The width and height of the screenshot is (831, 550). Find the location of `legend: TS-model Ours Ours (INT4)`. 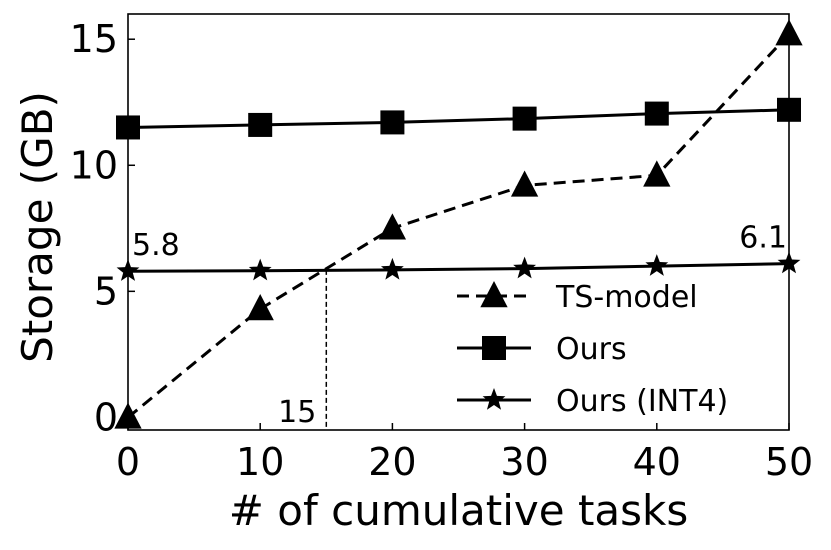

legend: TS-model Ours Ours (INT4) is located at coordinates (592, 349).